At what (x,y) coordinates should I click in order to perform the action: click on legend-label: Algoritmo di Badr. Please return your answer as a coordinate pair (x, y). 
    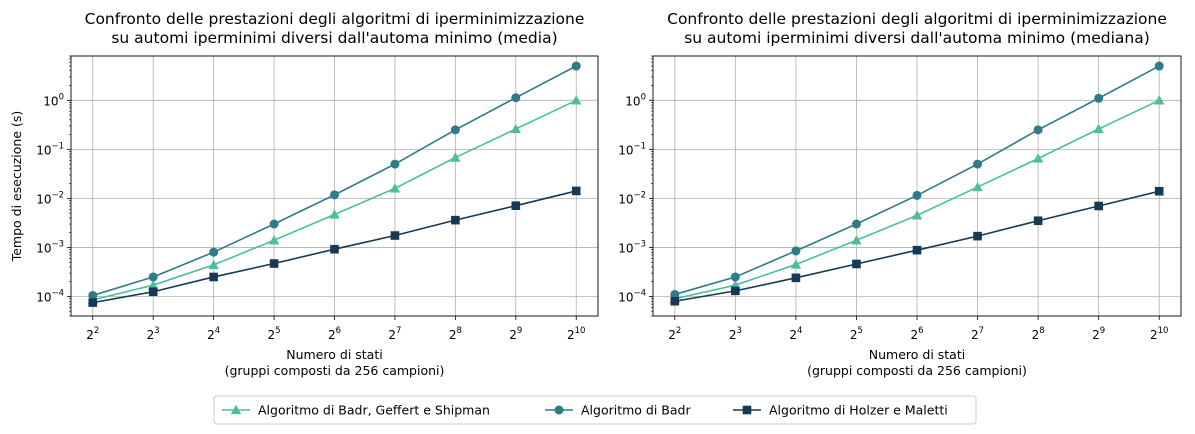
    Looking at the image, I should click on (636, 410).